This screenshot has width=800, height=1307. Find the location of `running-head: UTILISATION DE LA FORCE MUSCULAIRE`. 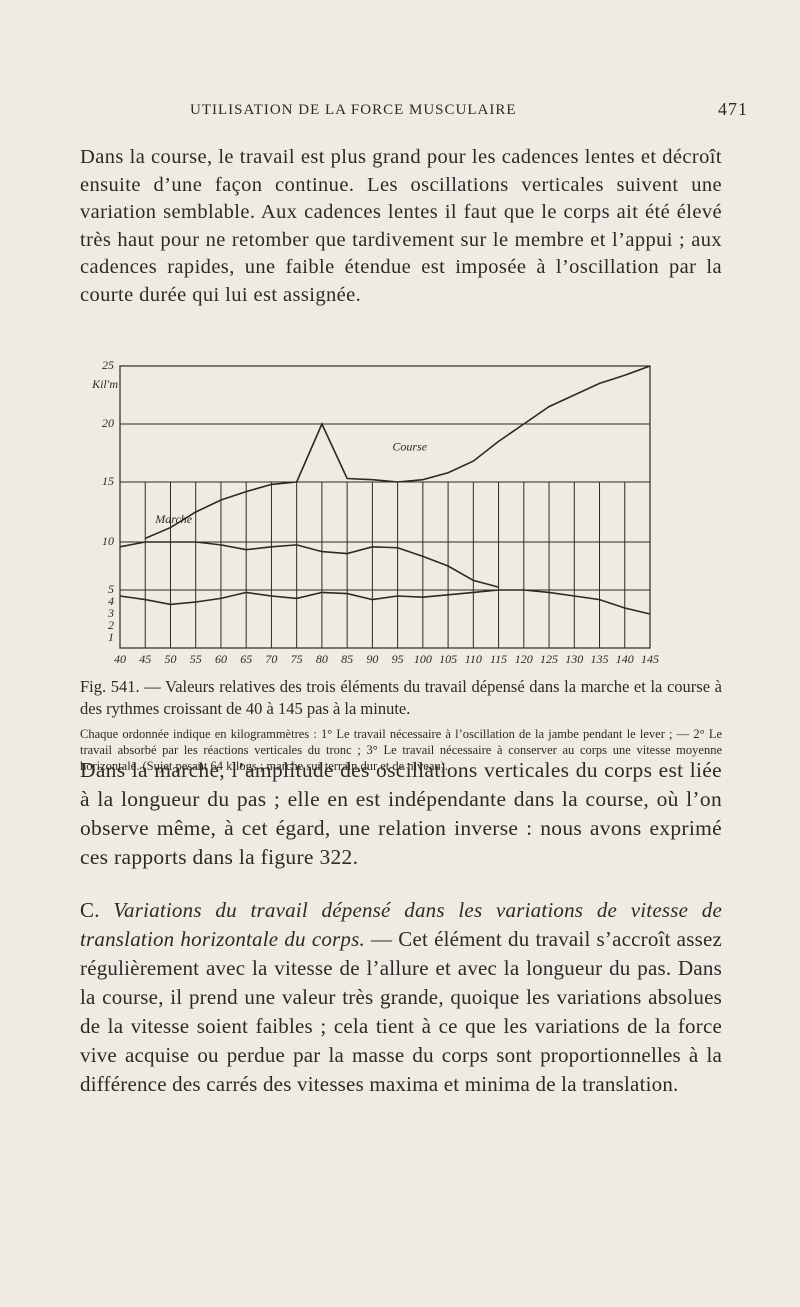

running-head: UTILISATION DE LA FORCE MUSCULAIRE is located at coordinates (353, 110).